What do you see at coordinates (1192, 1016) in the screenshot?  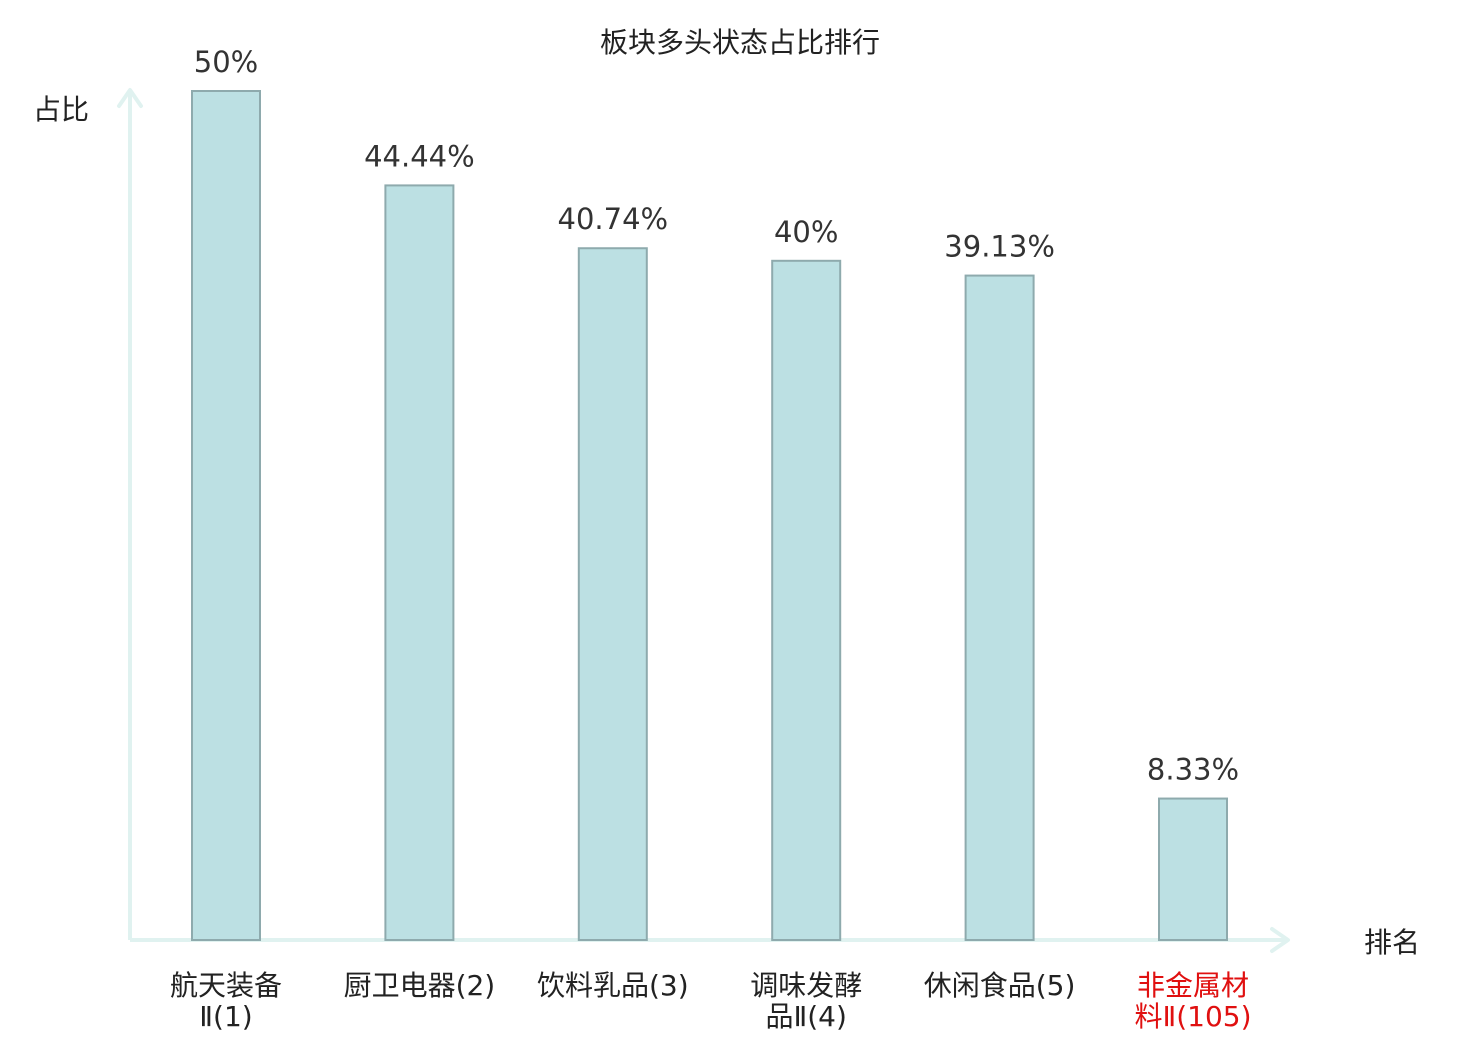 I see `x-tick-label: 料Ⅱ(105)` at bounding box center [1192, 1016].